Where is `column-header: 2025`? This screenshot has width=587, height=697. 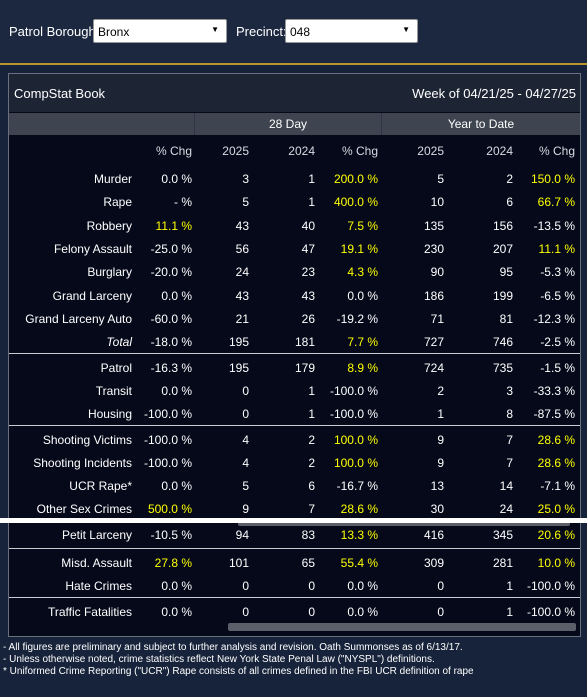 column-header: 2025 is located at coordinates (430, 151).